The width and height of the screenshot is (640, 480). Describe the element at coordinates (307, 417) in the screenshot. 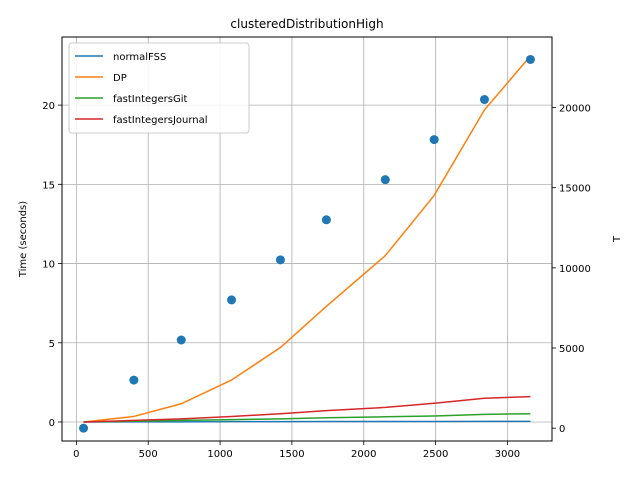

I see `series-line-fastIntegersGit` at that location.